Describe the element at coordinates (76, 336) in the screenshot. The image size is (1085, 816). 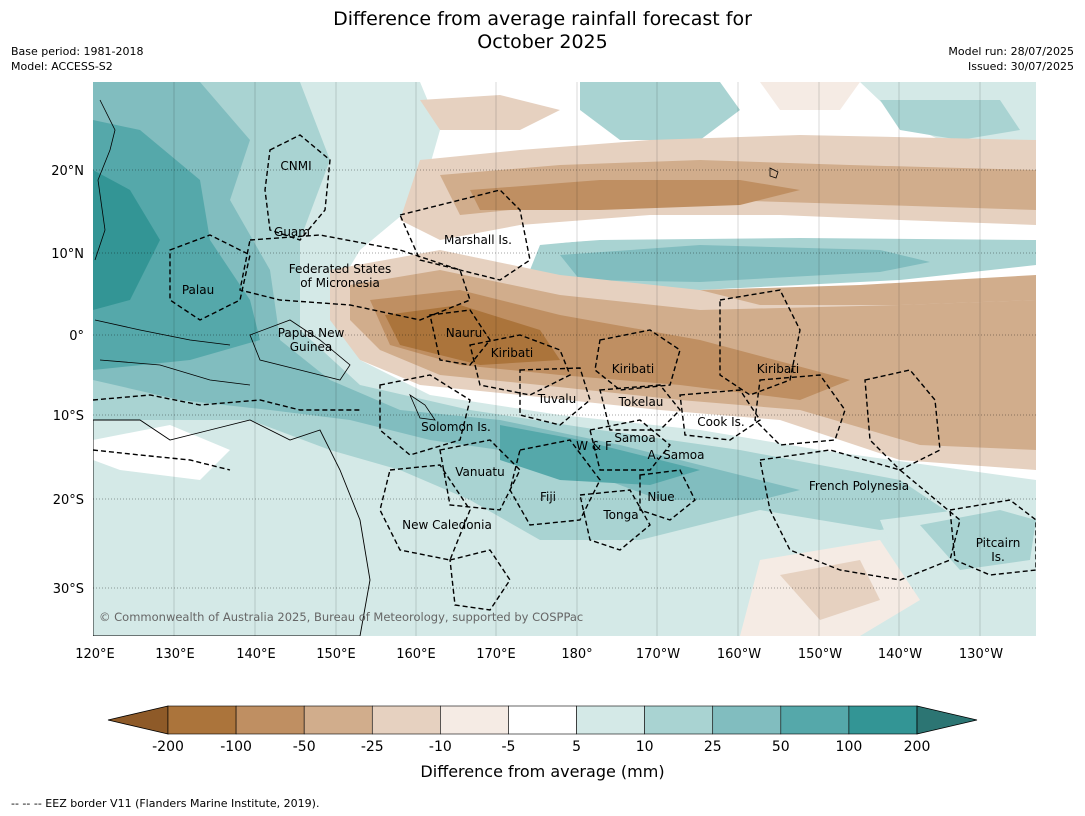
I see `lat-label: 0°` at that location.